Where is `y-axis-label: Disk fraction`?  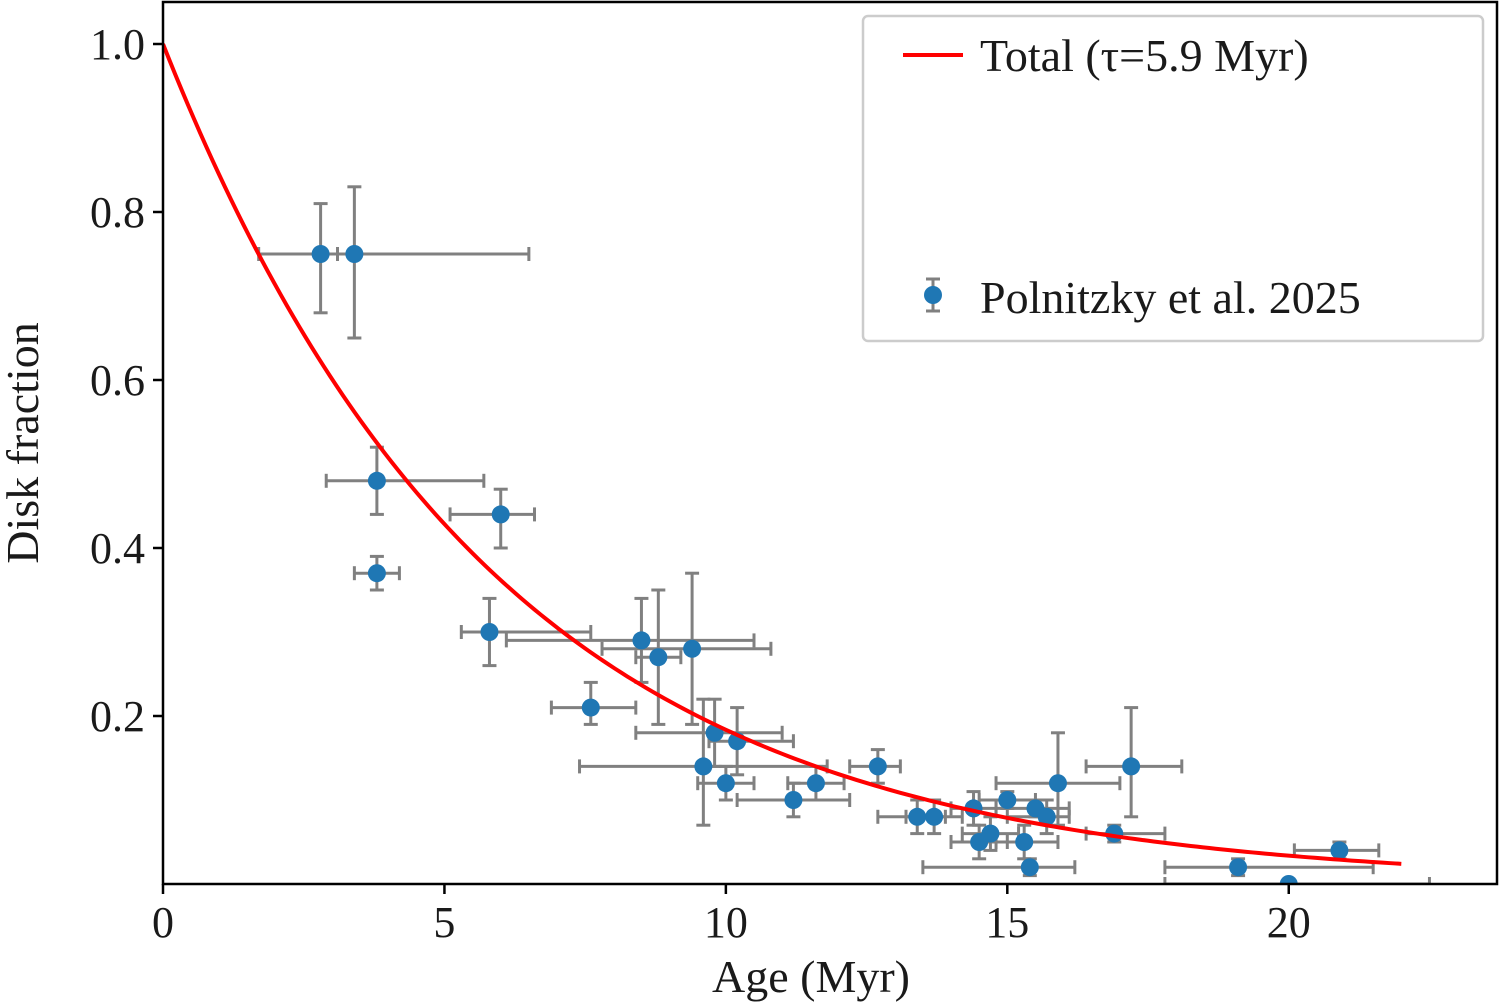 y-axis-label: Disk fraction is located at coordinates (24, 442).